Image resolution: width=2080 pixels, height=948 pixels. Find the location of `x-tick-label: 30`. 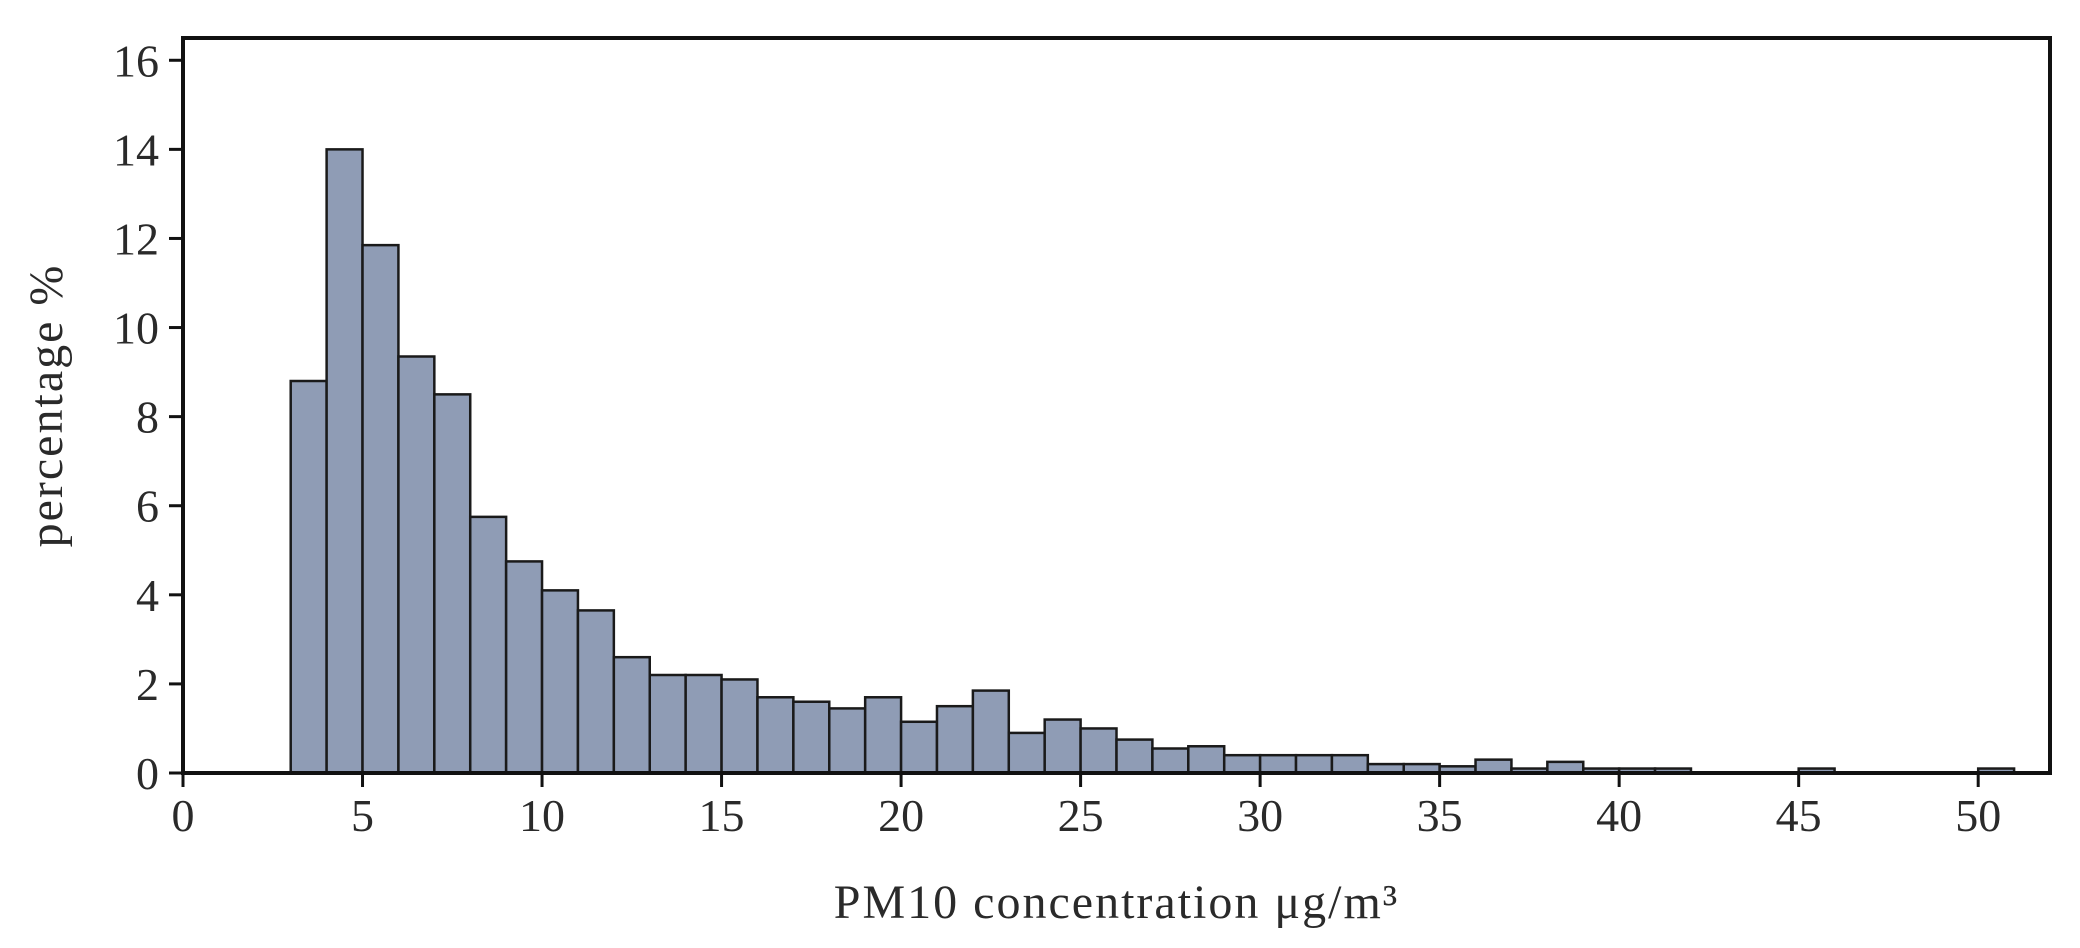

x-tick-label: 30 is located at coordinates (1260, 815).